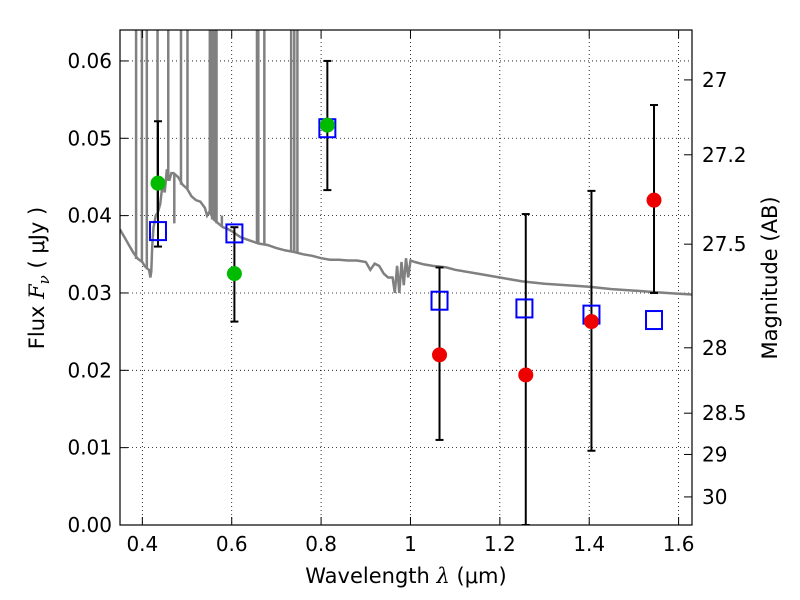  What do you see at coordinates (714, 497) in the screenshot?
I see `y2-tick-label: 30` at bounding box center [714, 497].